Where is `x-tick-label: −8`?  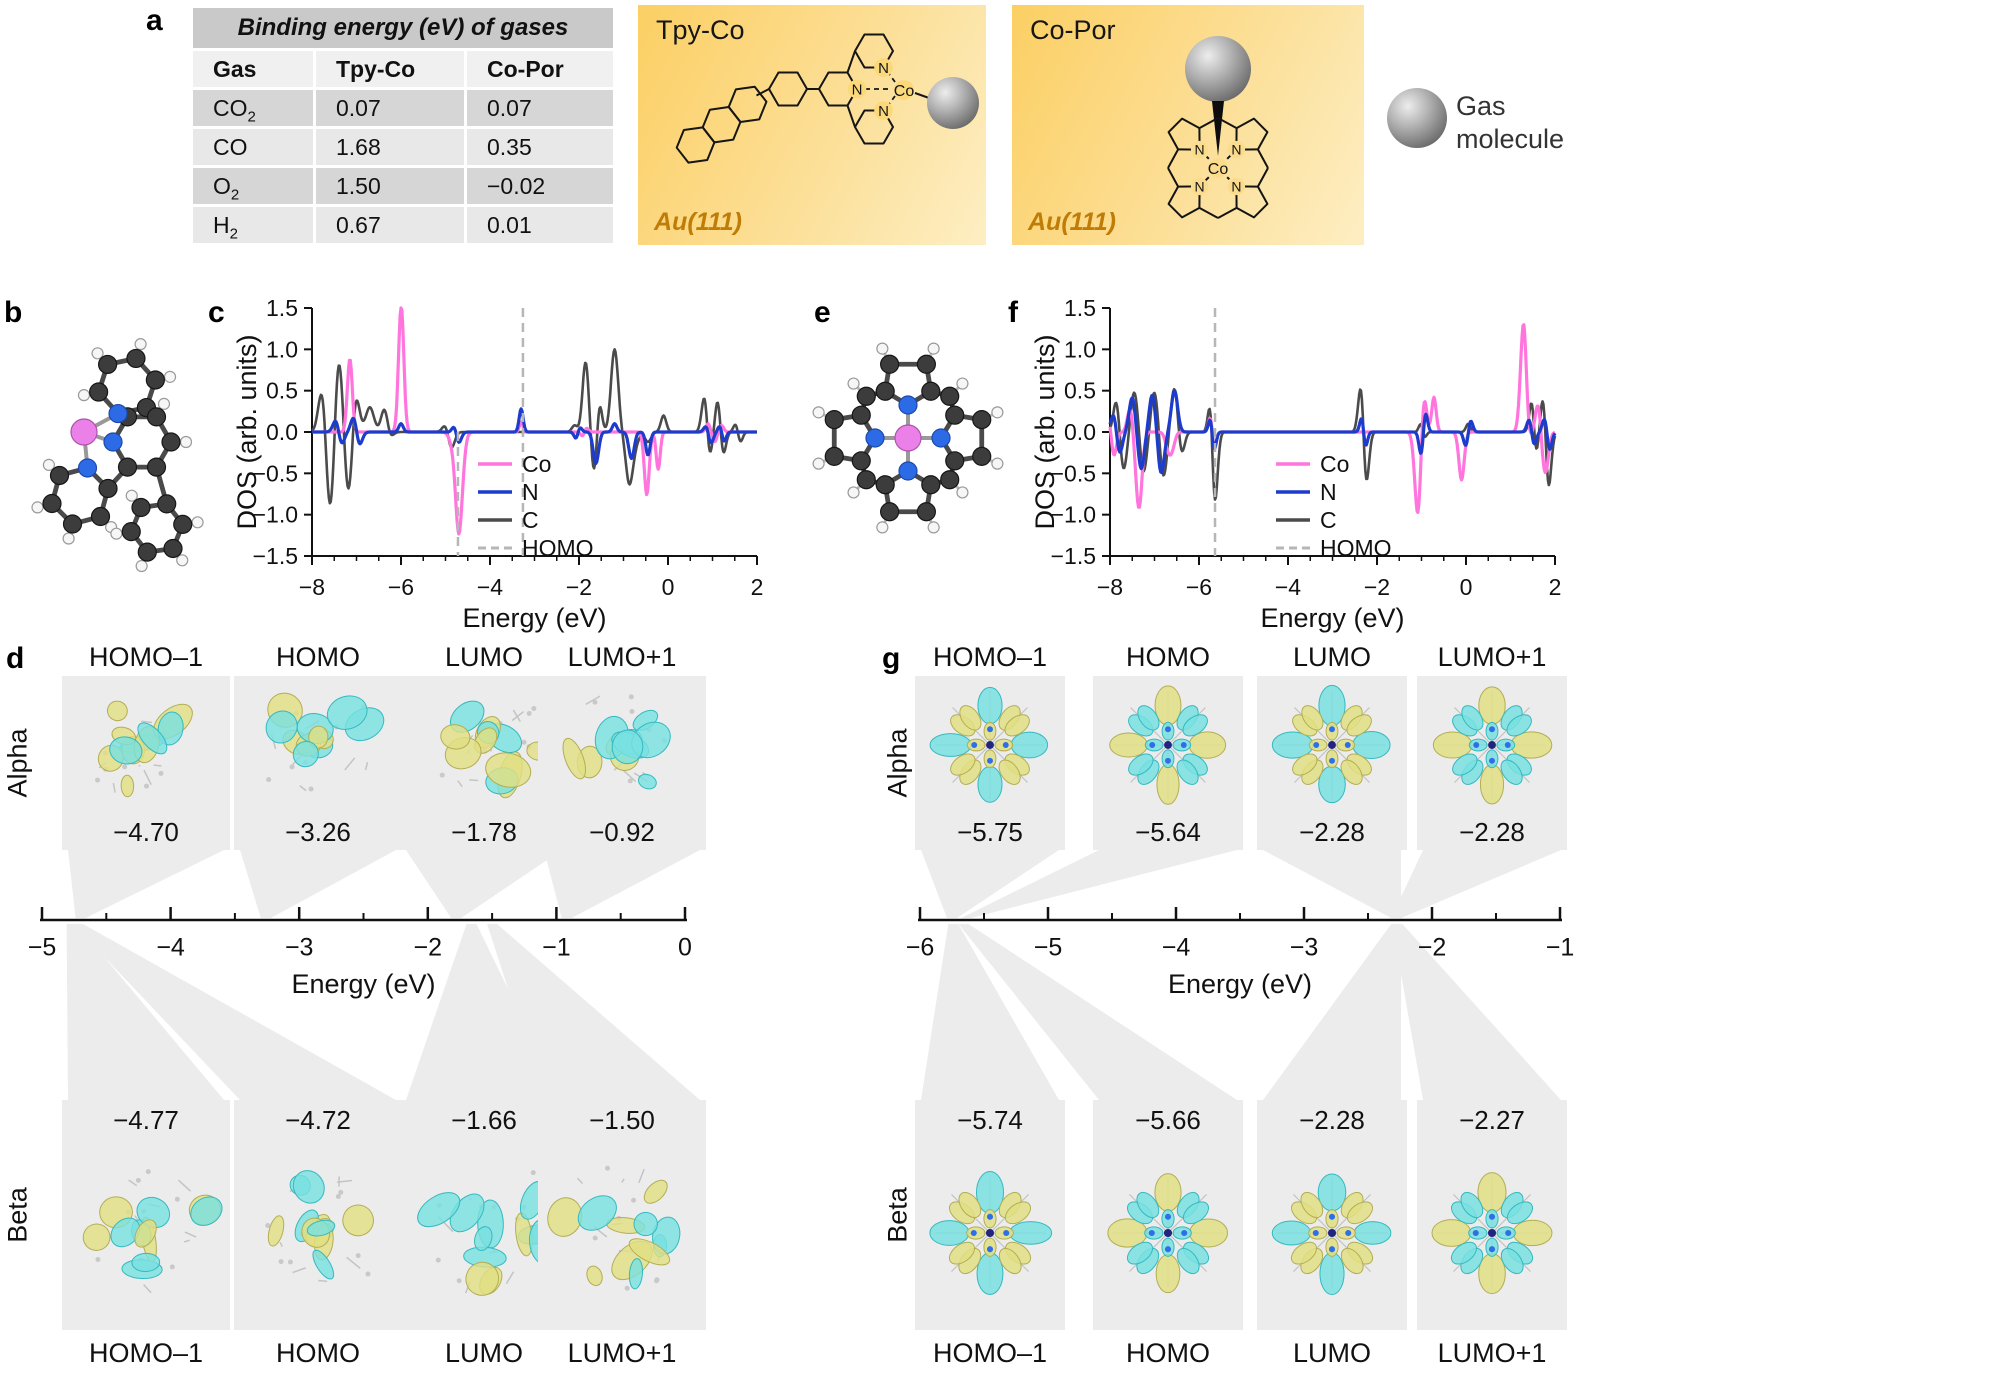
x-tick-label: −8 is located at coordinates (1110, 587).